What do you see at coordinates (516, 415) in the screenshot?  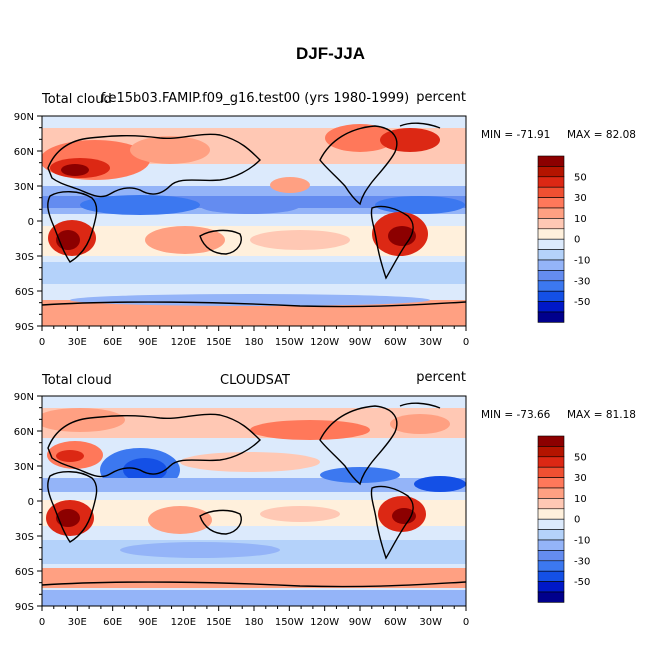 I see `min-label: MIN = -73.66` at bounding box center [516, 415].